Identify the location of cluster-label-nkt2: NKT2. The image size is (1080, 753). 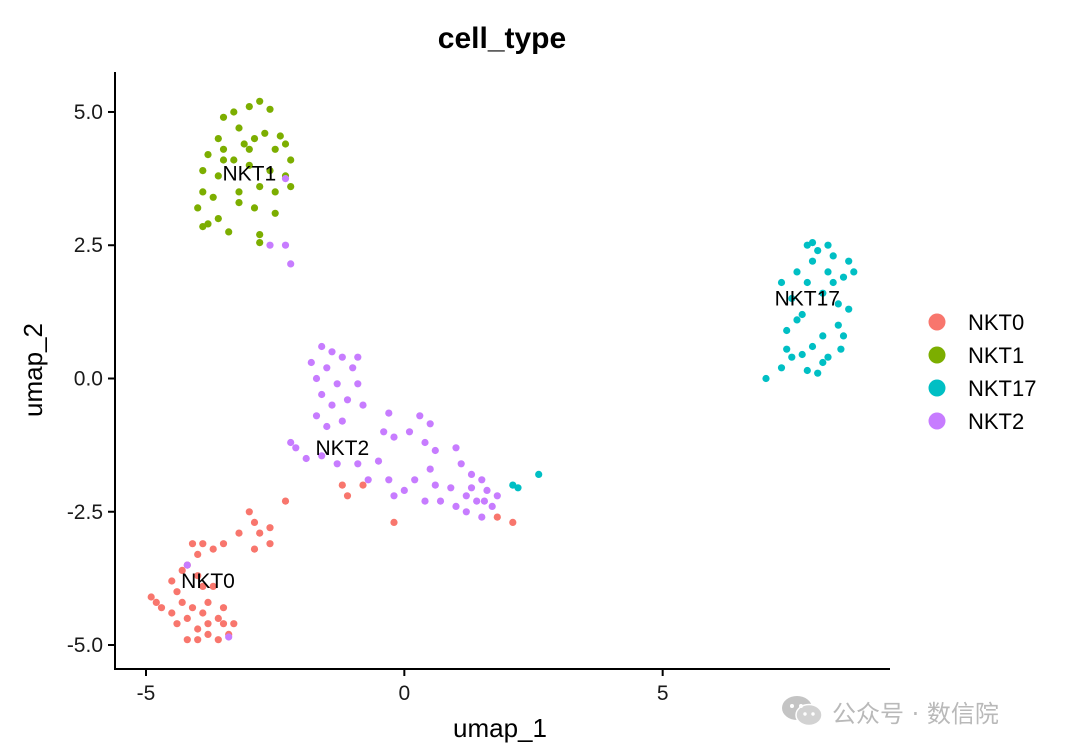
(342, 448).